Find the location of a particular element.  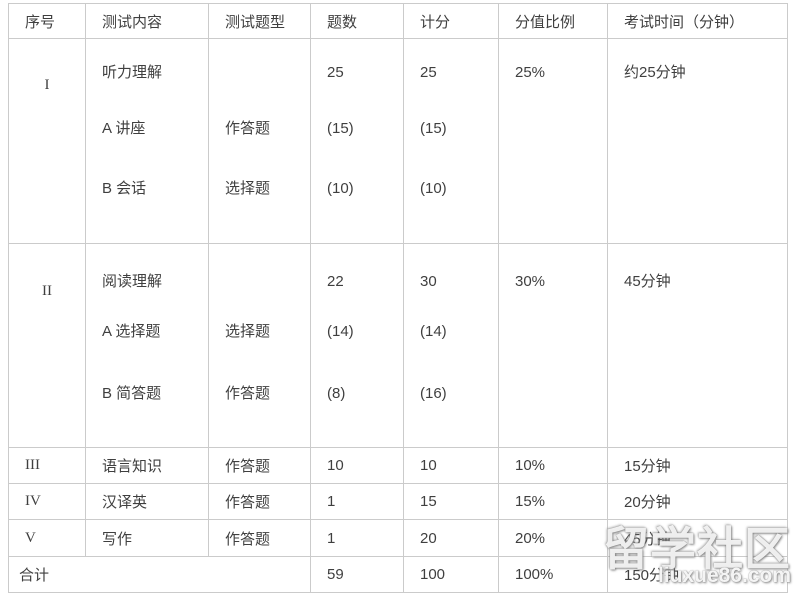

score-line: (15) is located at coordinates (433, 128).